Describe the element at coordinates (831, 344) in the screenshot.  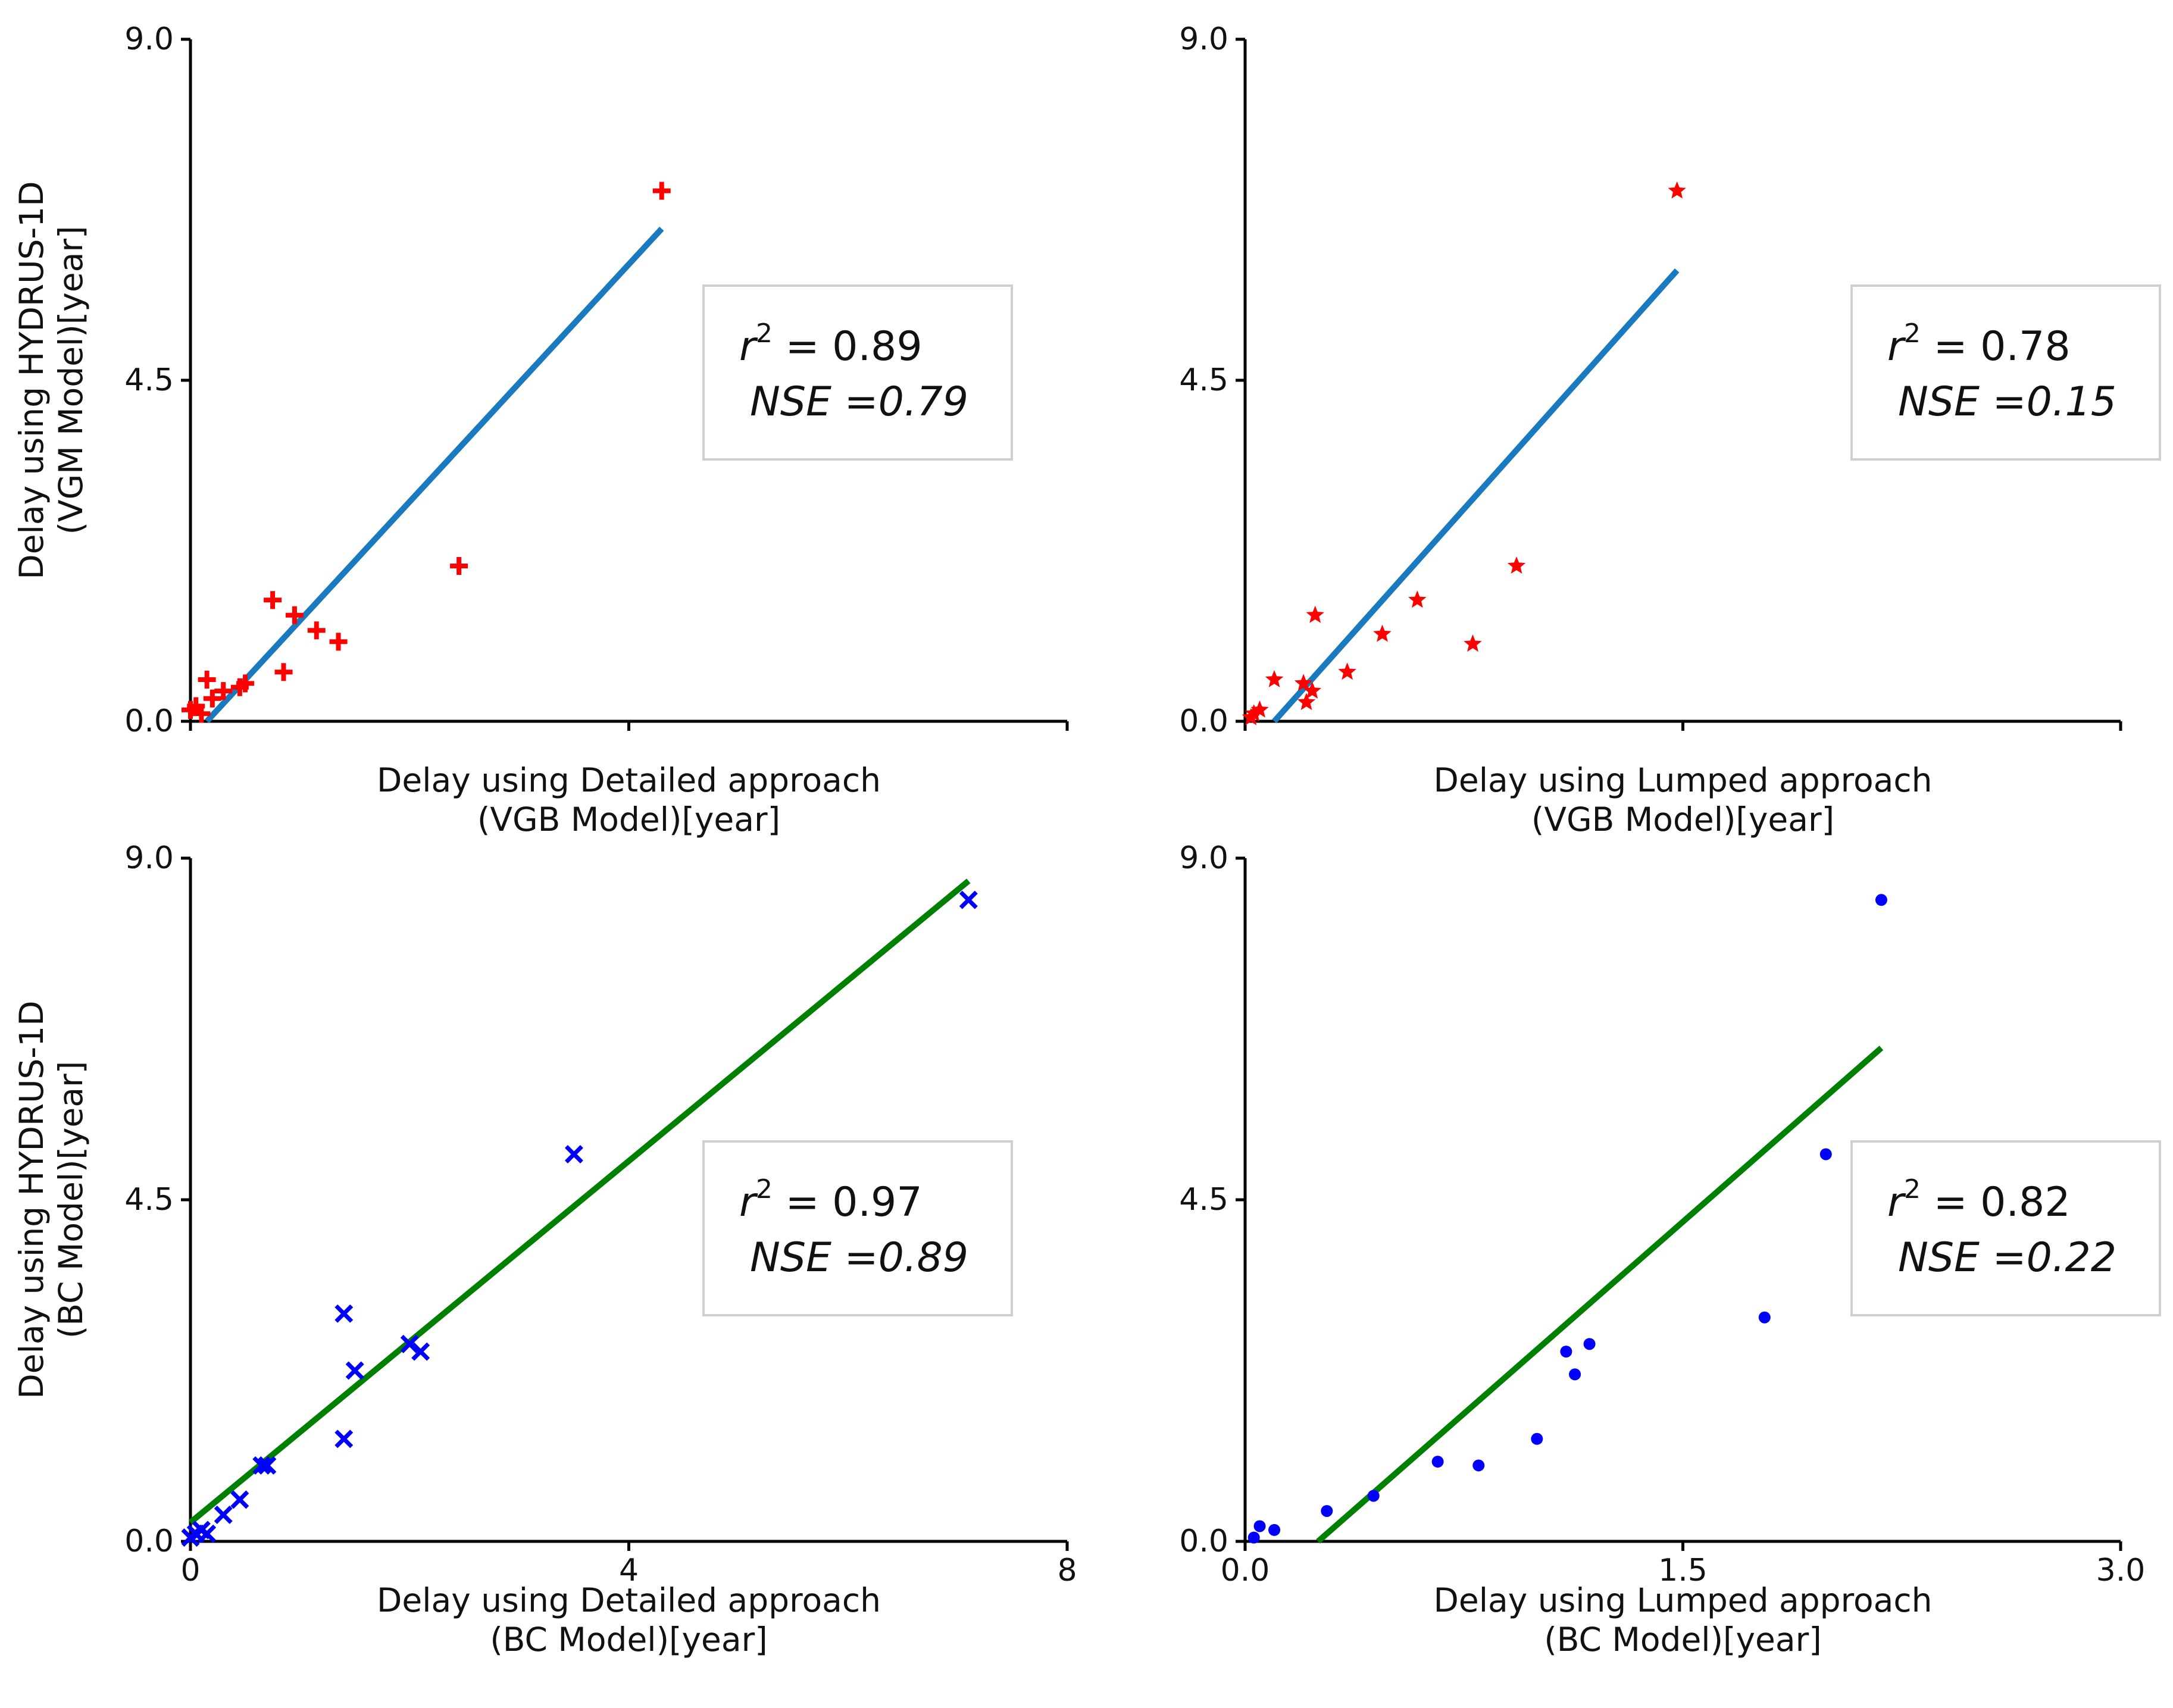
I see `r-squared-text: r2 = 0.89` at that location.